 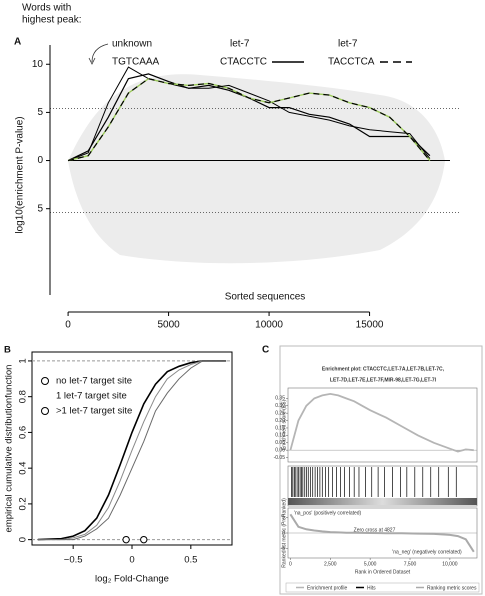 I want to click on legend-label: Enrichment profile, so click(x=327, y=588).